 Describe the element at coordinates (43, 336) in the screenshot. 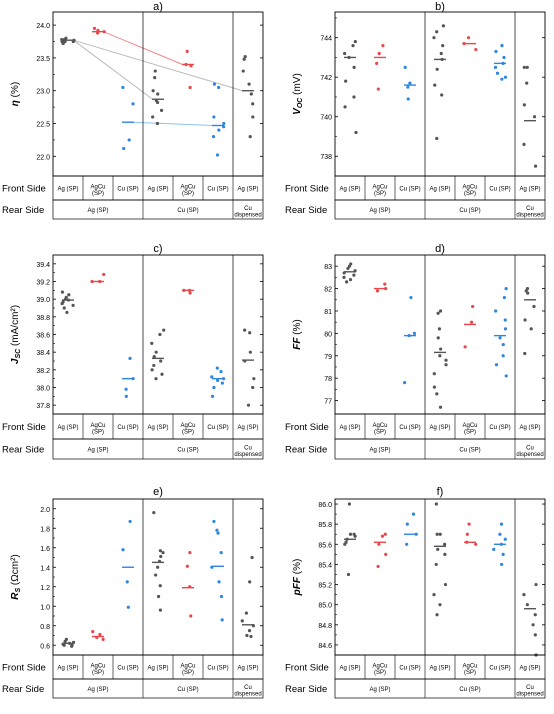

I see `y-tick-label: 38.6` at that location.